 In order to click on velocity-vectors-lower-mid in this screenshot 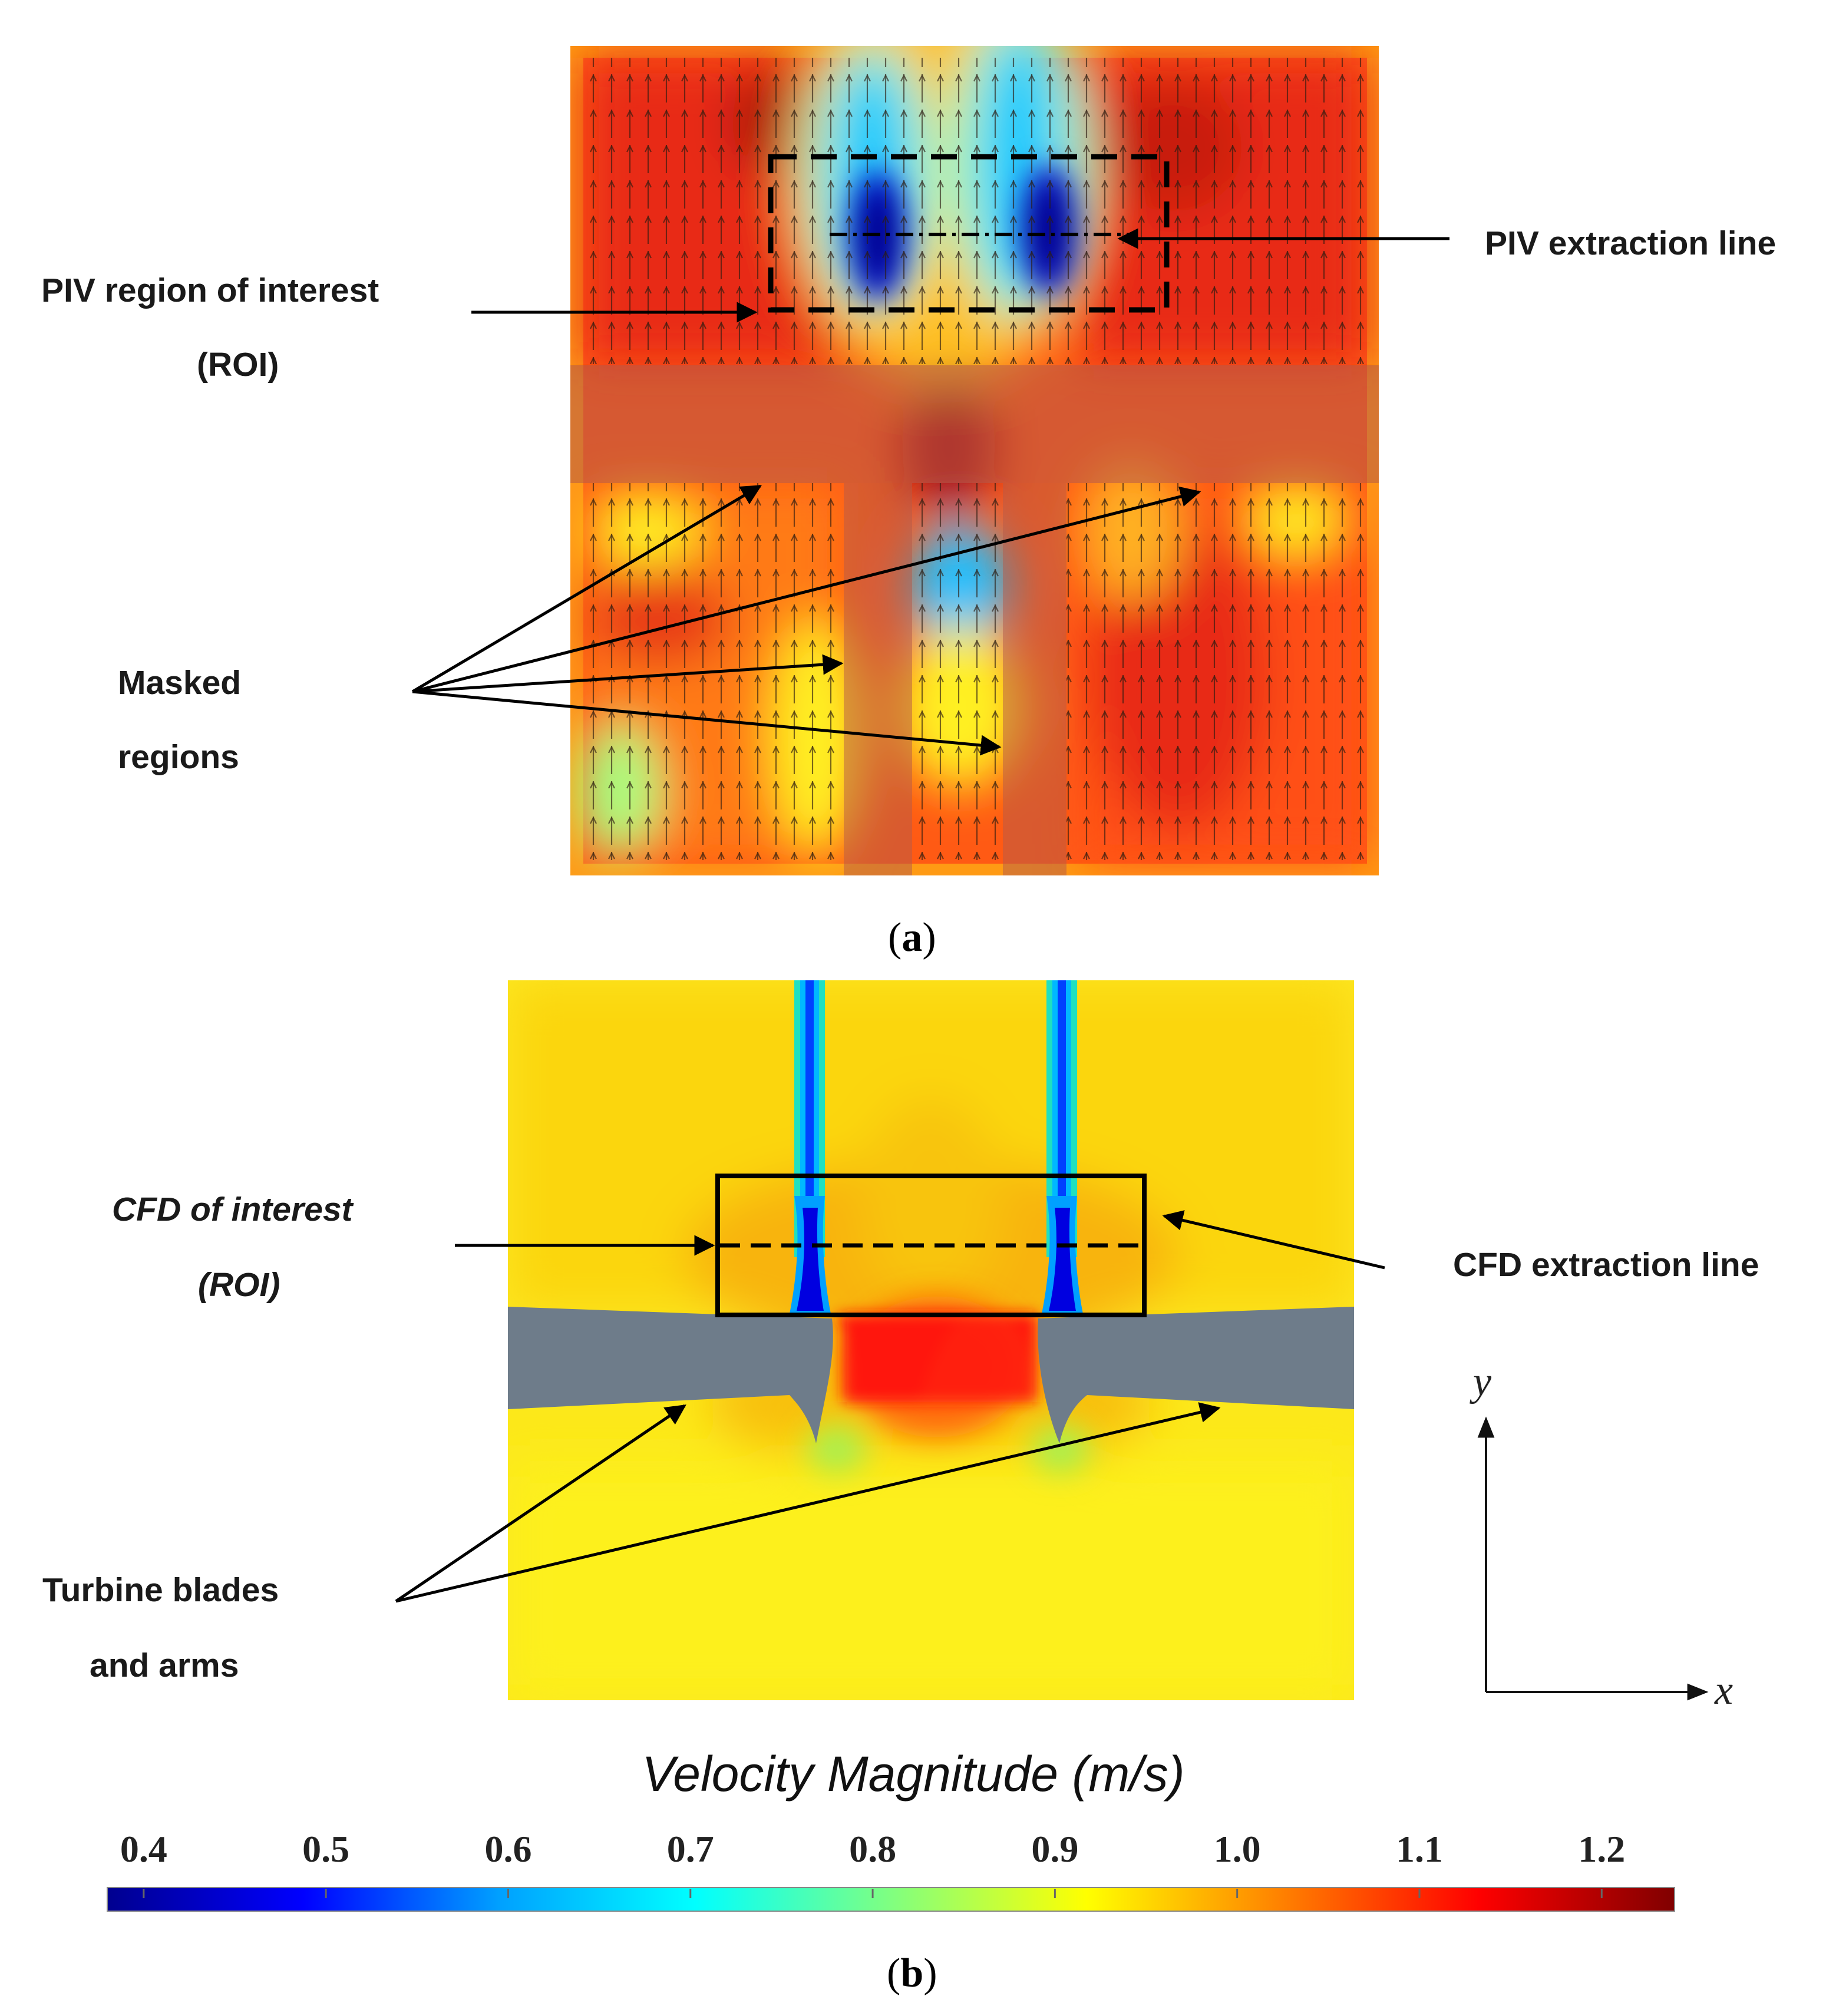, I will do `click(957, 671)`.